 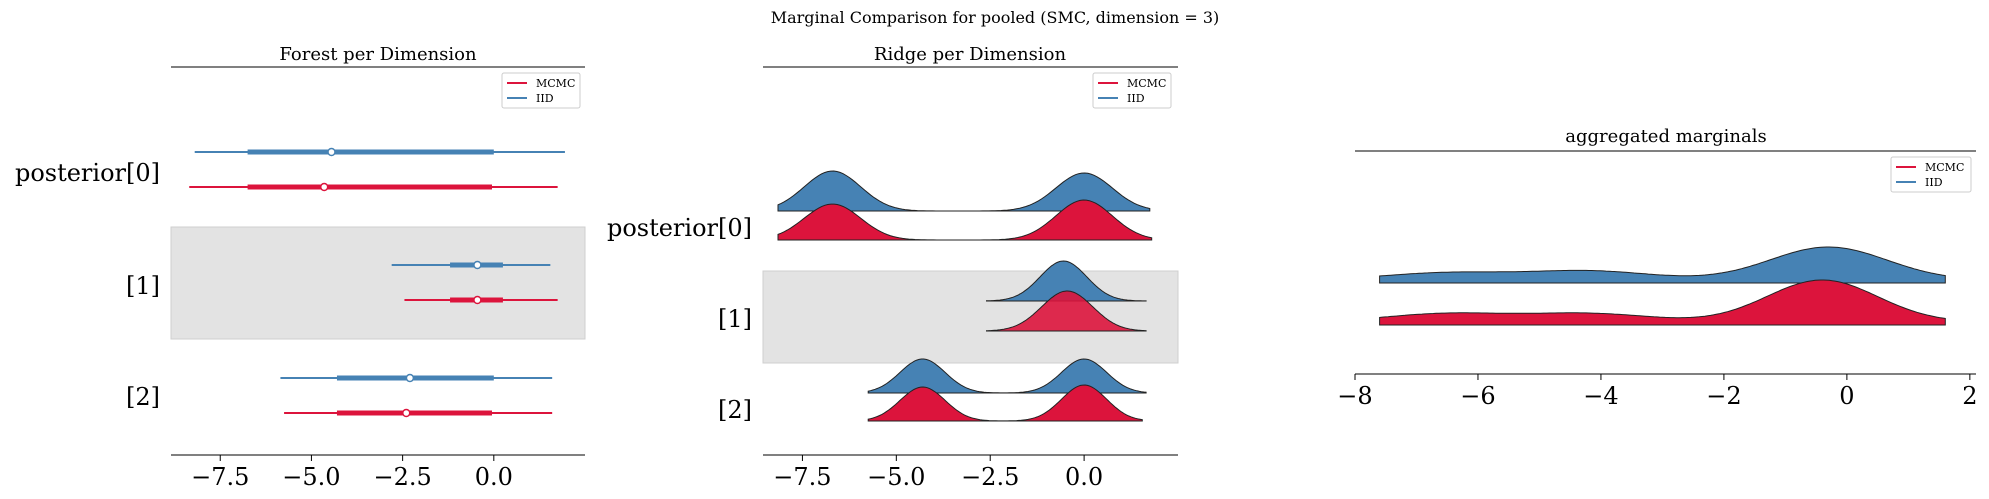 What do you see at coordinates (378, 54) in the screenshot?
I see `forest-panel-title: Forest per Dimension` at bounding box center [378, 54].